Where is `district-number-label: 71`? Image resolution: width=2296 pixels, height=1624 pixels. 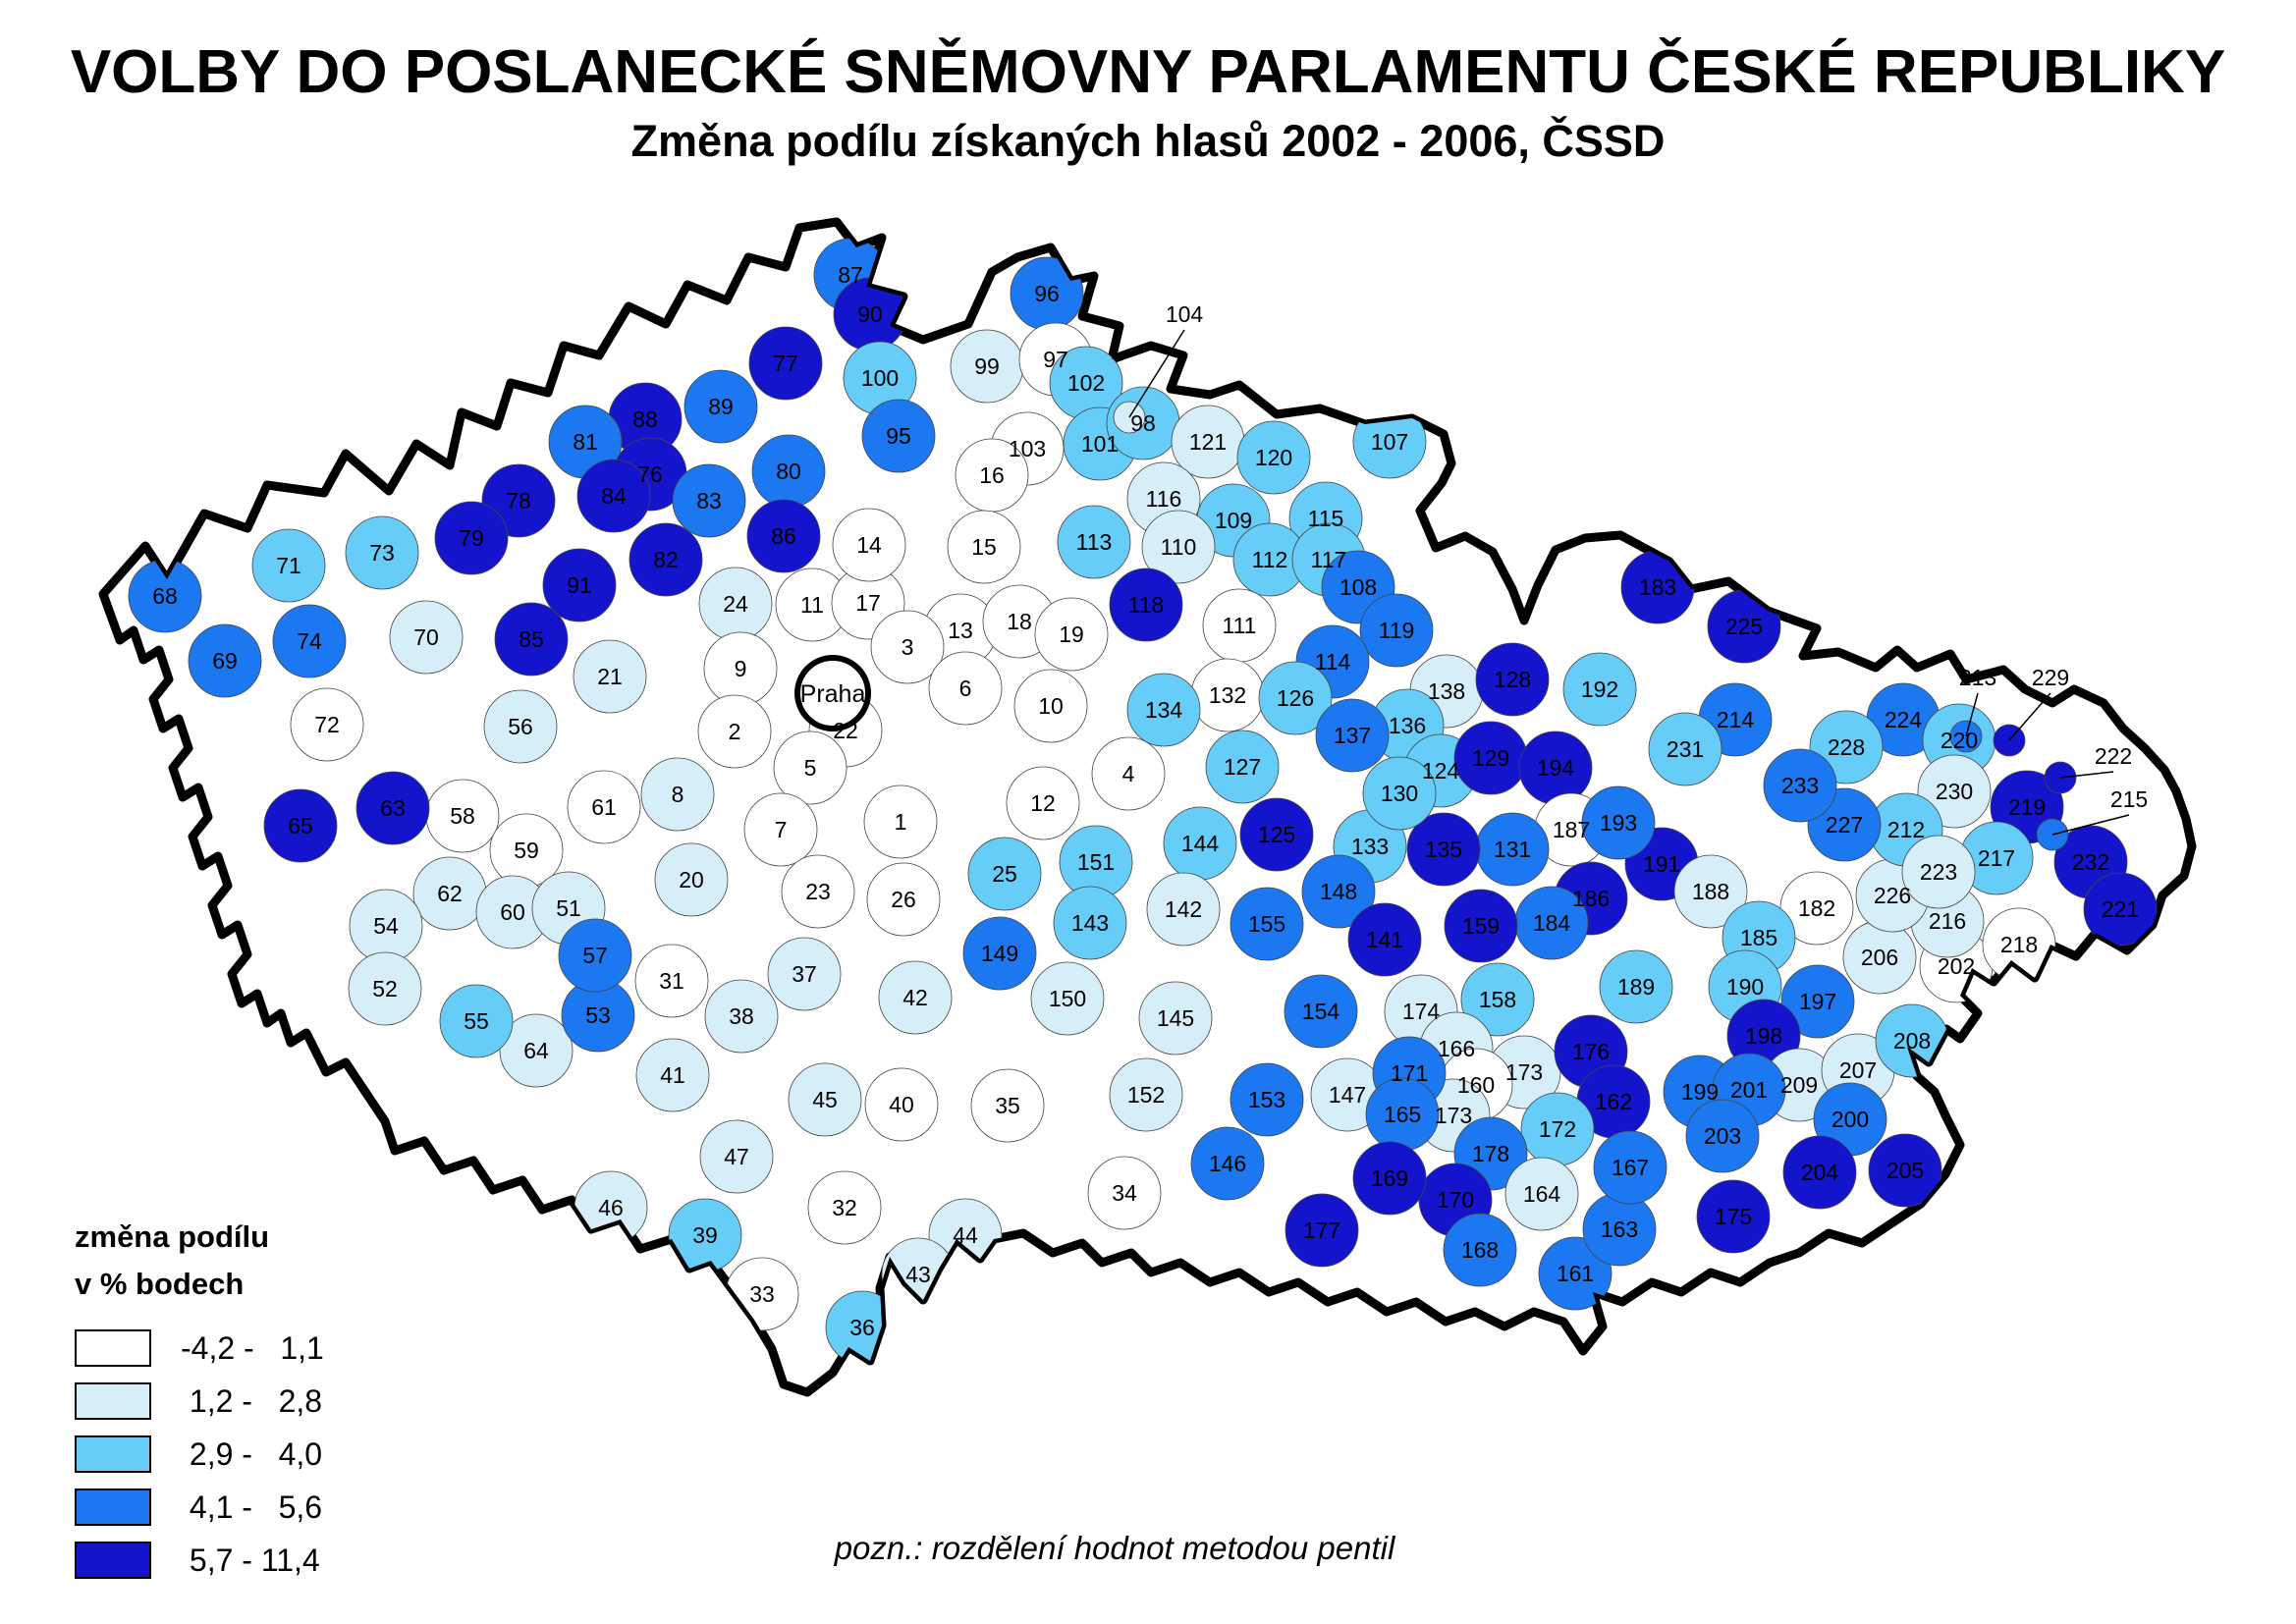 district-number-label: 71 is located at coordinates (288, 565).